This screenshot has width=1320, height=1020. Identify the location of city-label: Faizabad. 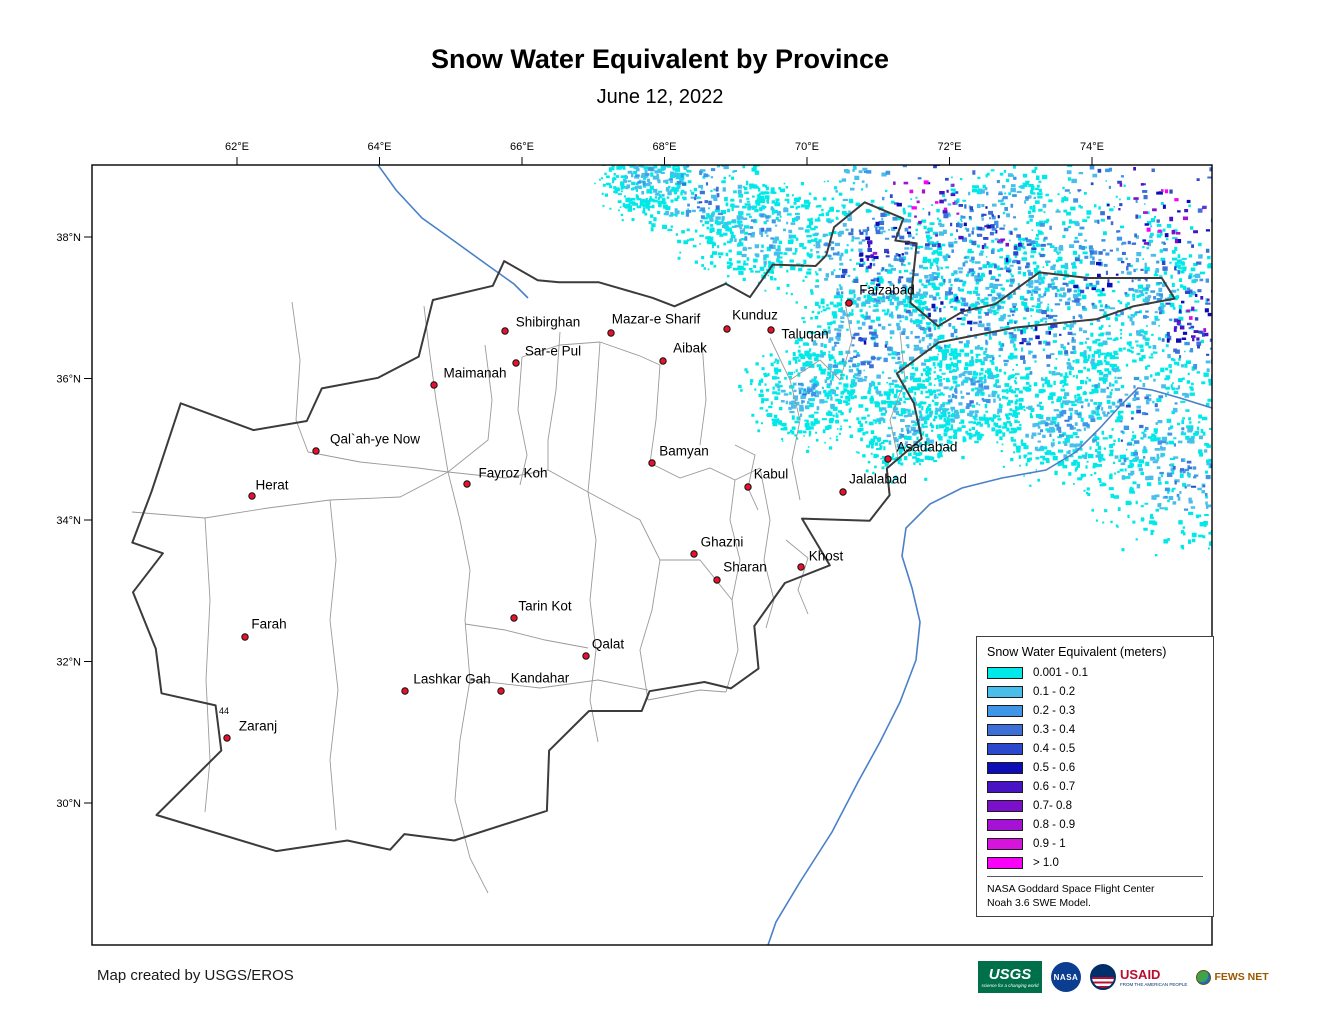
(887, 290).